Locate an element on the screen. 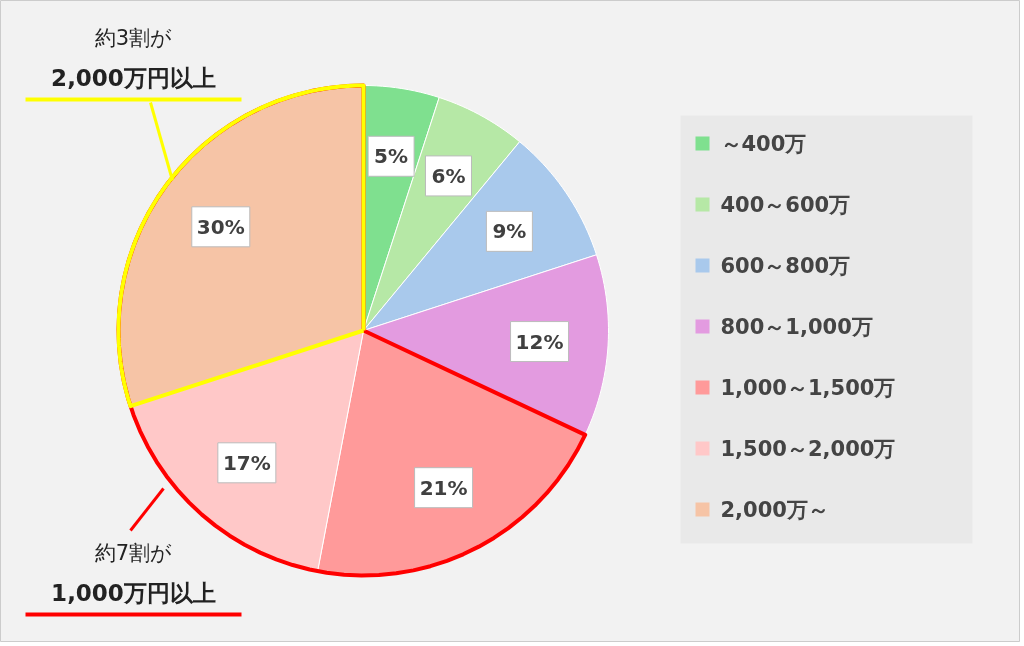 This screenshot has height=646, width=1024. text: 約7割が 1,000万円以上 is located at coordinates (133, 573).